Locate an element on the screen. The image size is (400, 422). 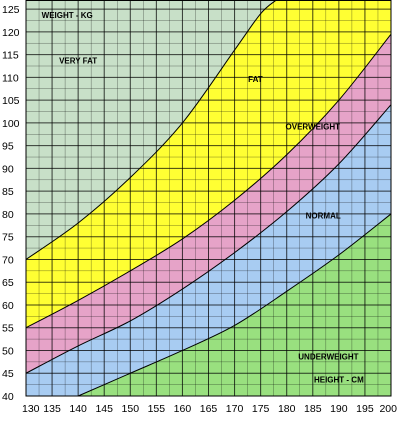
y-tick-label: 125 is located at coordinates (11, 10).